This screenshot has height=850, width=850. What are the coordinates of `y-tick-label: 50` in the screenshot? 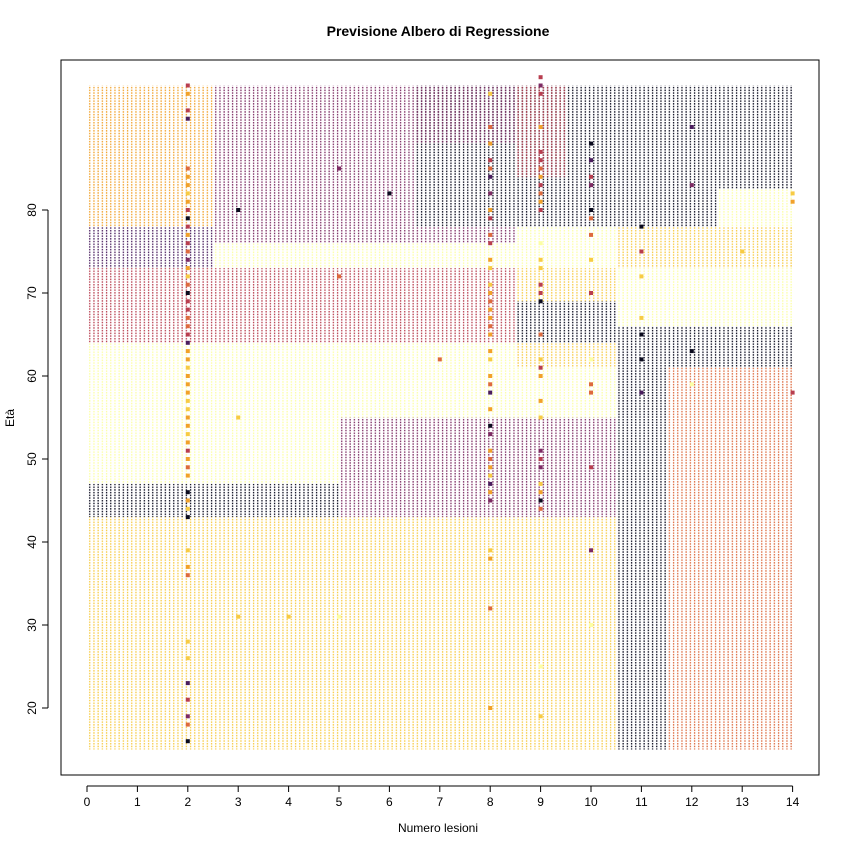 It's located at (32, 459).